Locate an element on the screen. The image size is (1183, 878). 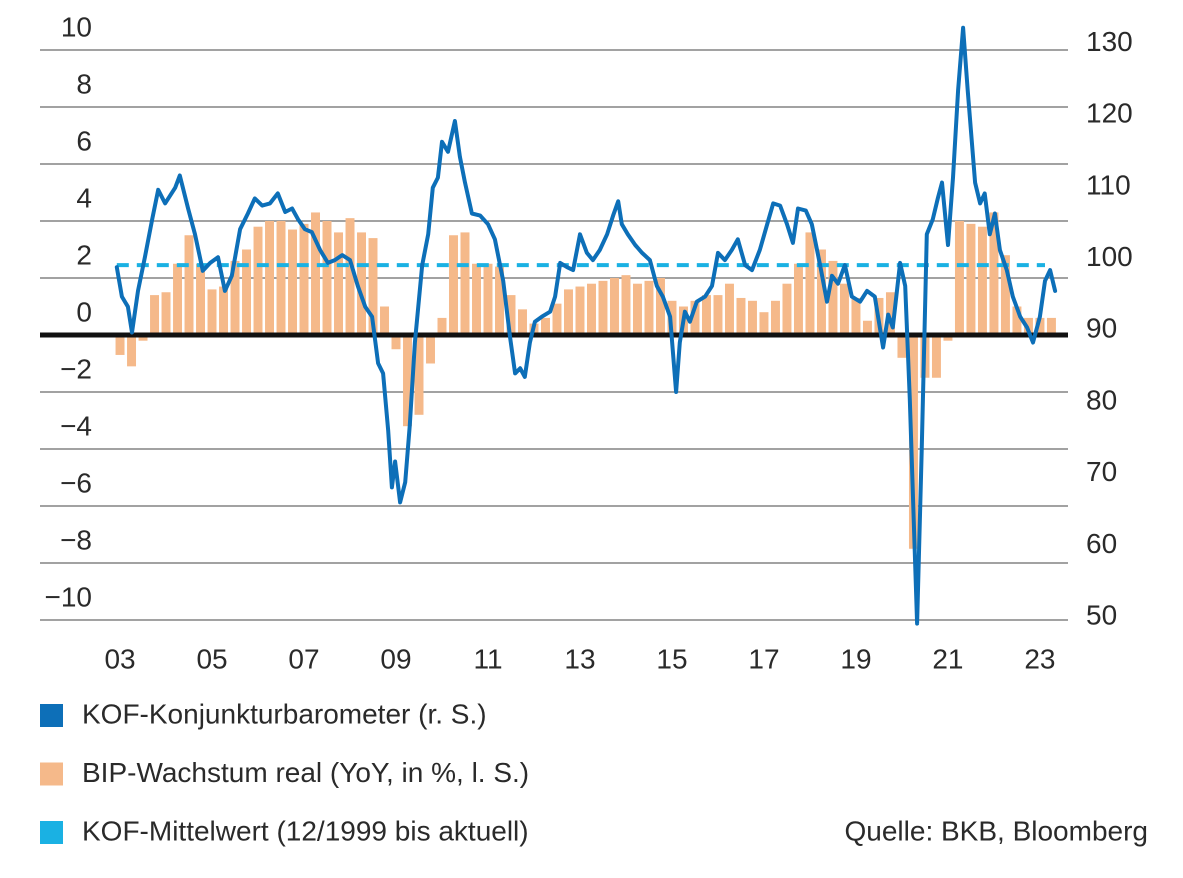
x-tick-label: 09 is located at coordinates (395, 658).